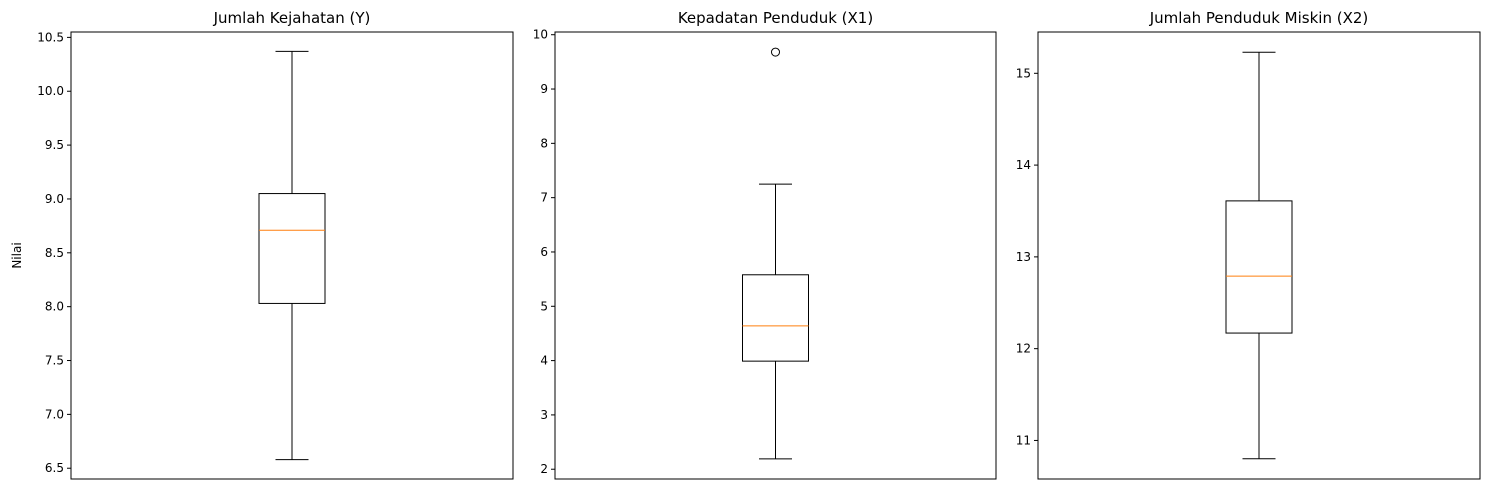  Describe the element at coordinates (544, 198) in the screenshot. I see `y-tick-label: 7` at that location.